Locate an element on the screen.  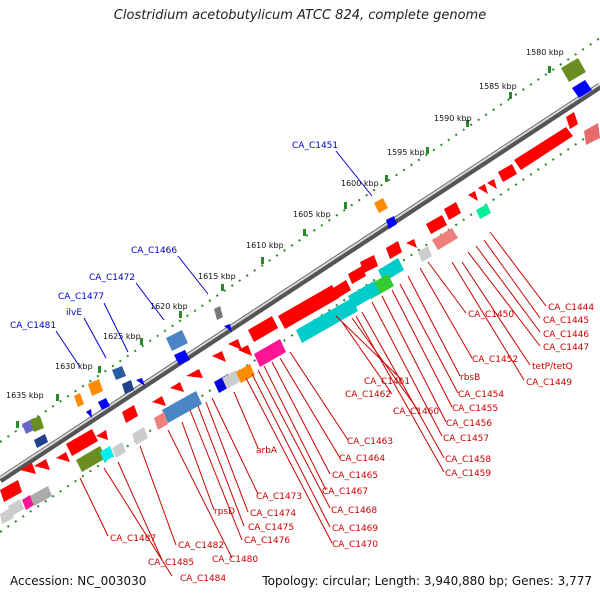
gene-label-ca-c1461: CA_C1461 is located at coordinates (387, 382).